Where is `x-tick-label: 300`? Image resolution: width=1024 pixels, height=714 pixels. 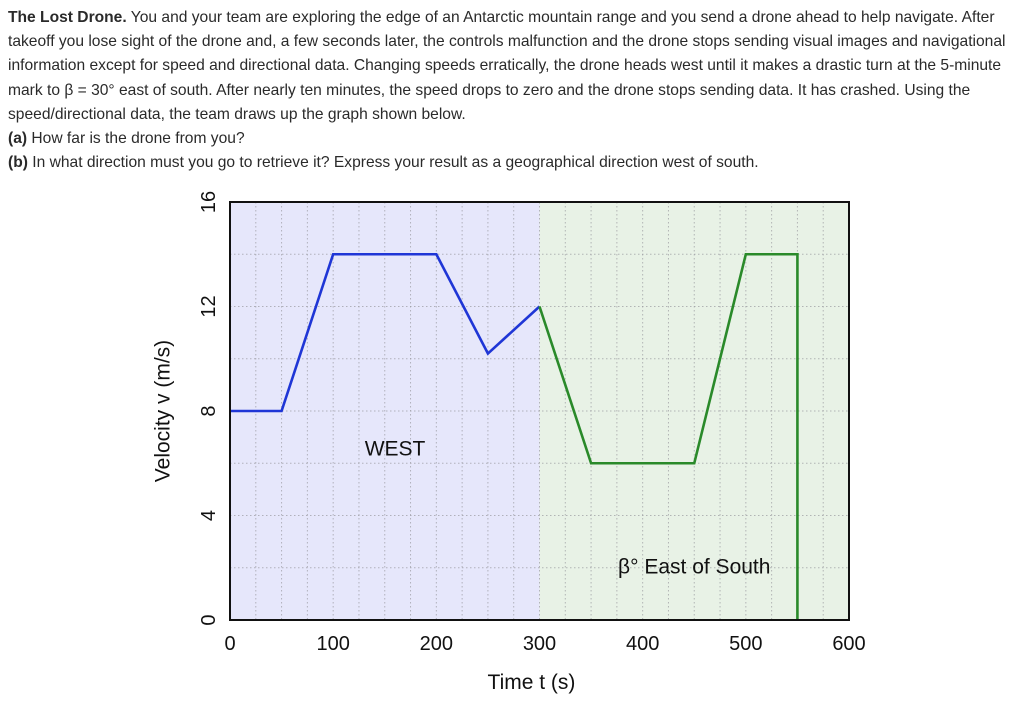
x-tick-label: 300 is located at coordinates (539, 644).